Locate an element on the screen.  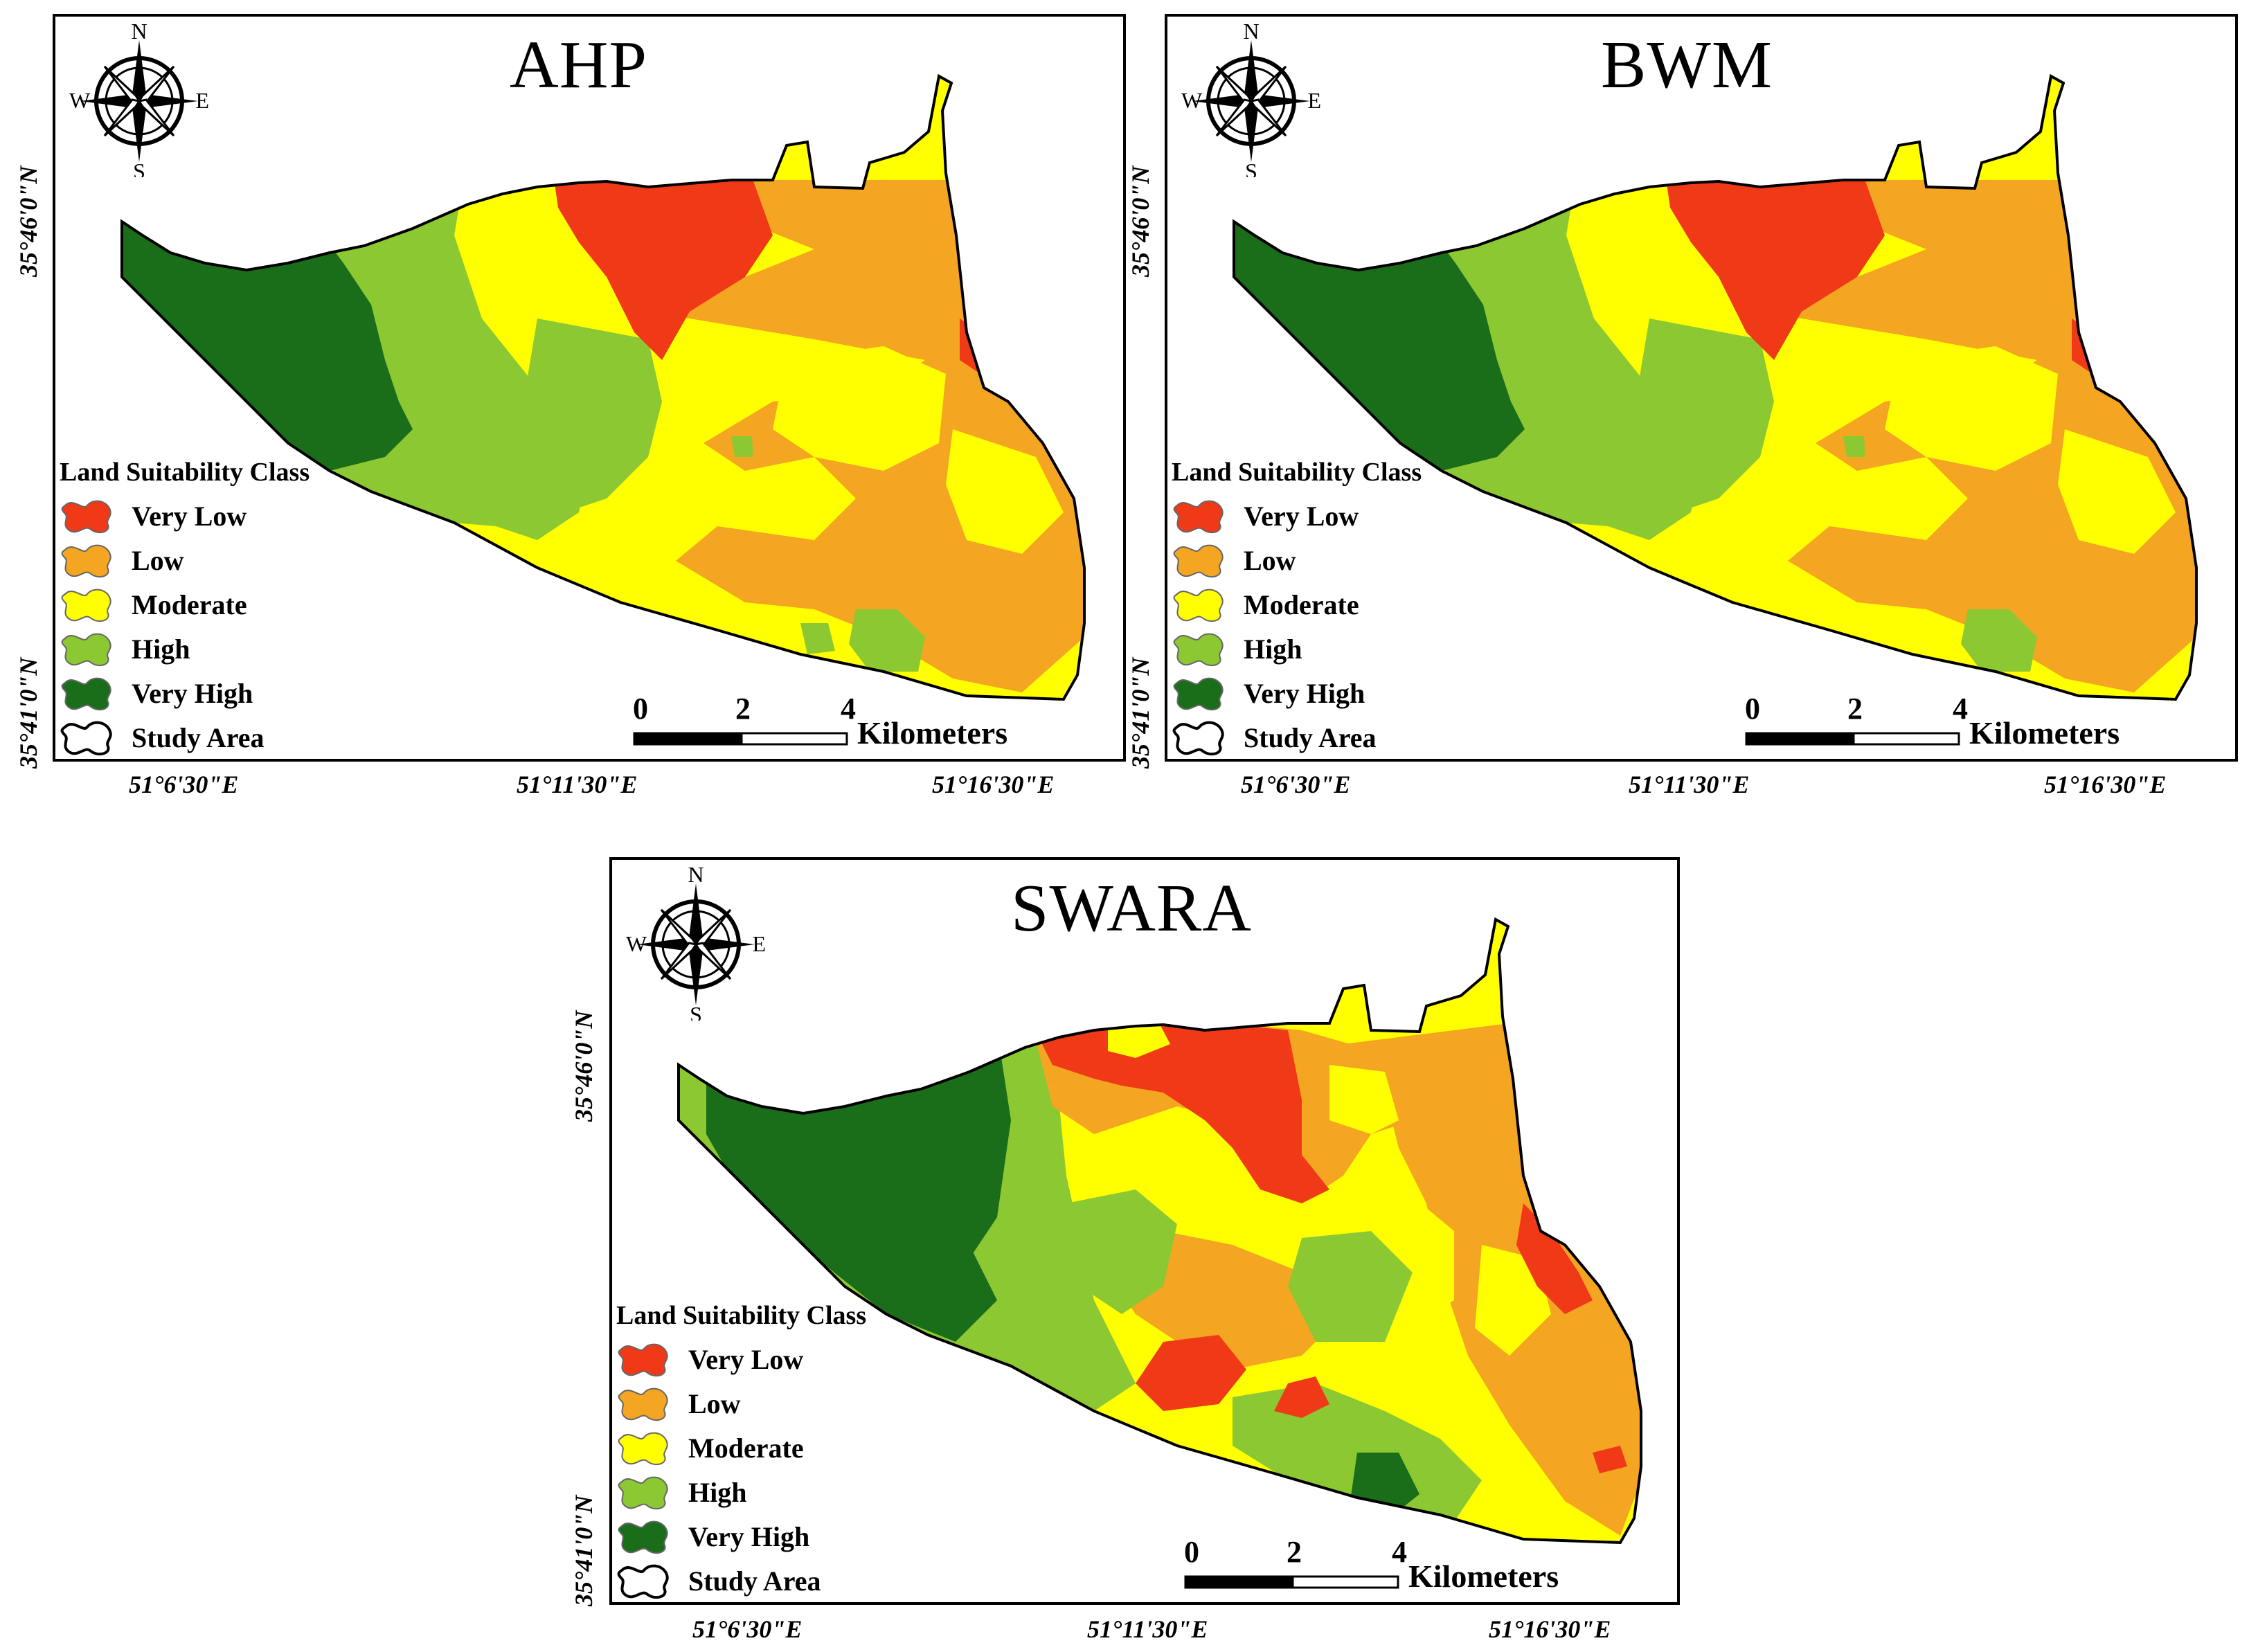
panel-title: AHP is located at coordinates (579, 65).